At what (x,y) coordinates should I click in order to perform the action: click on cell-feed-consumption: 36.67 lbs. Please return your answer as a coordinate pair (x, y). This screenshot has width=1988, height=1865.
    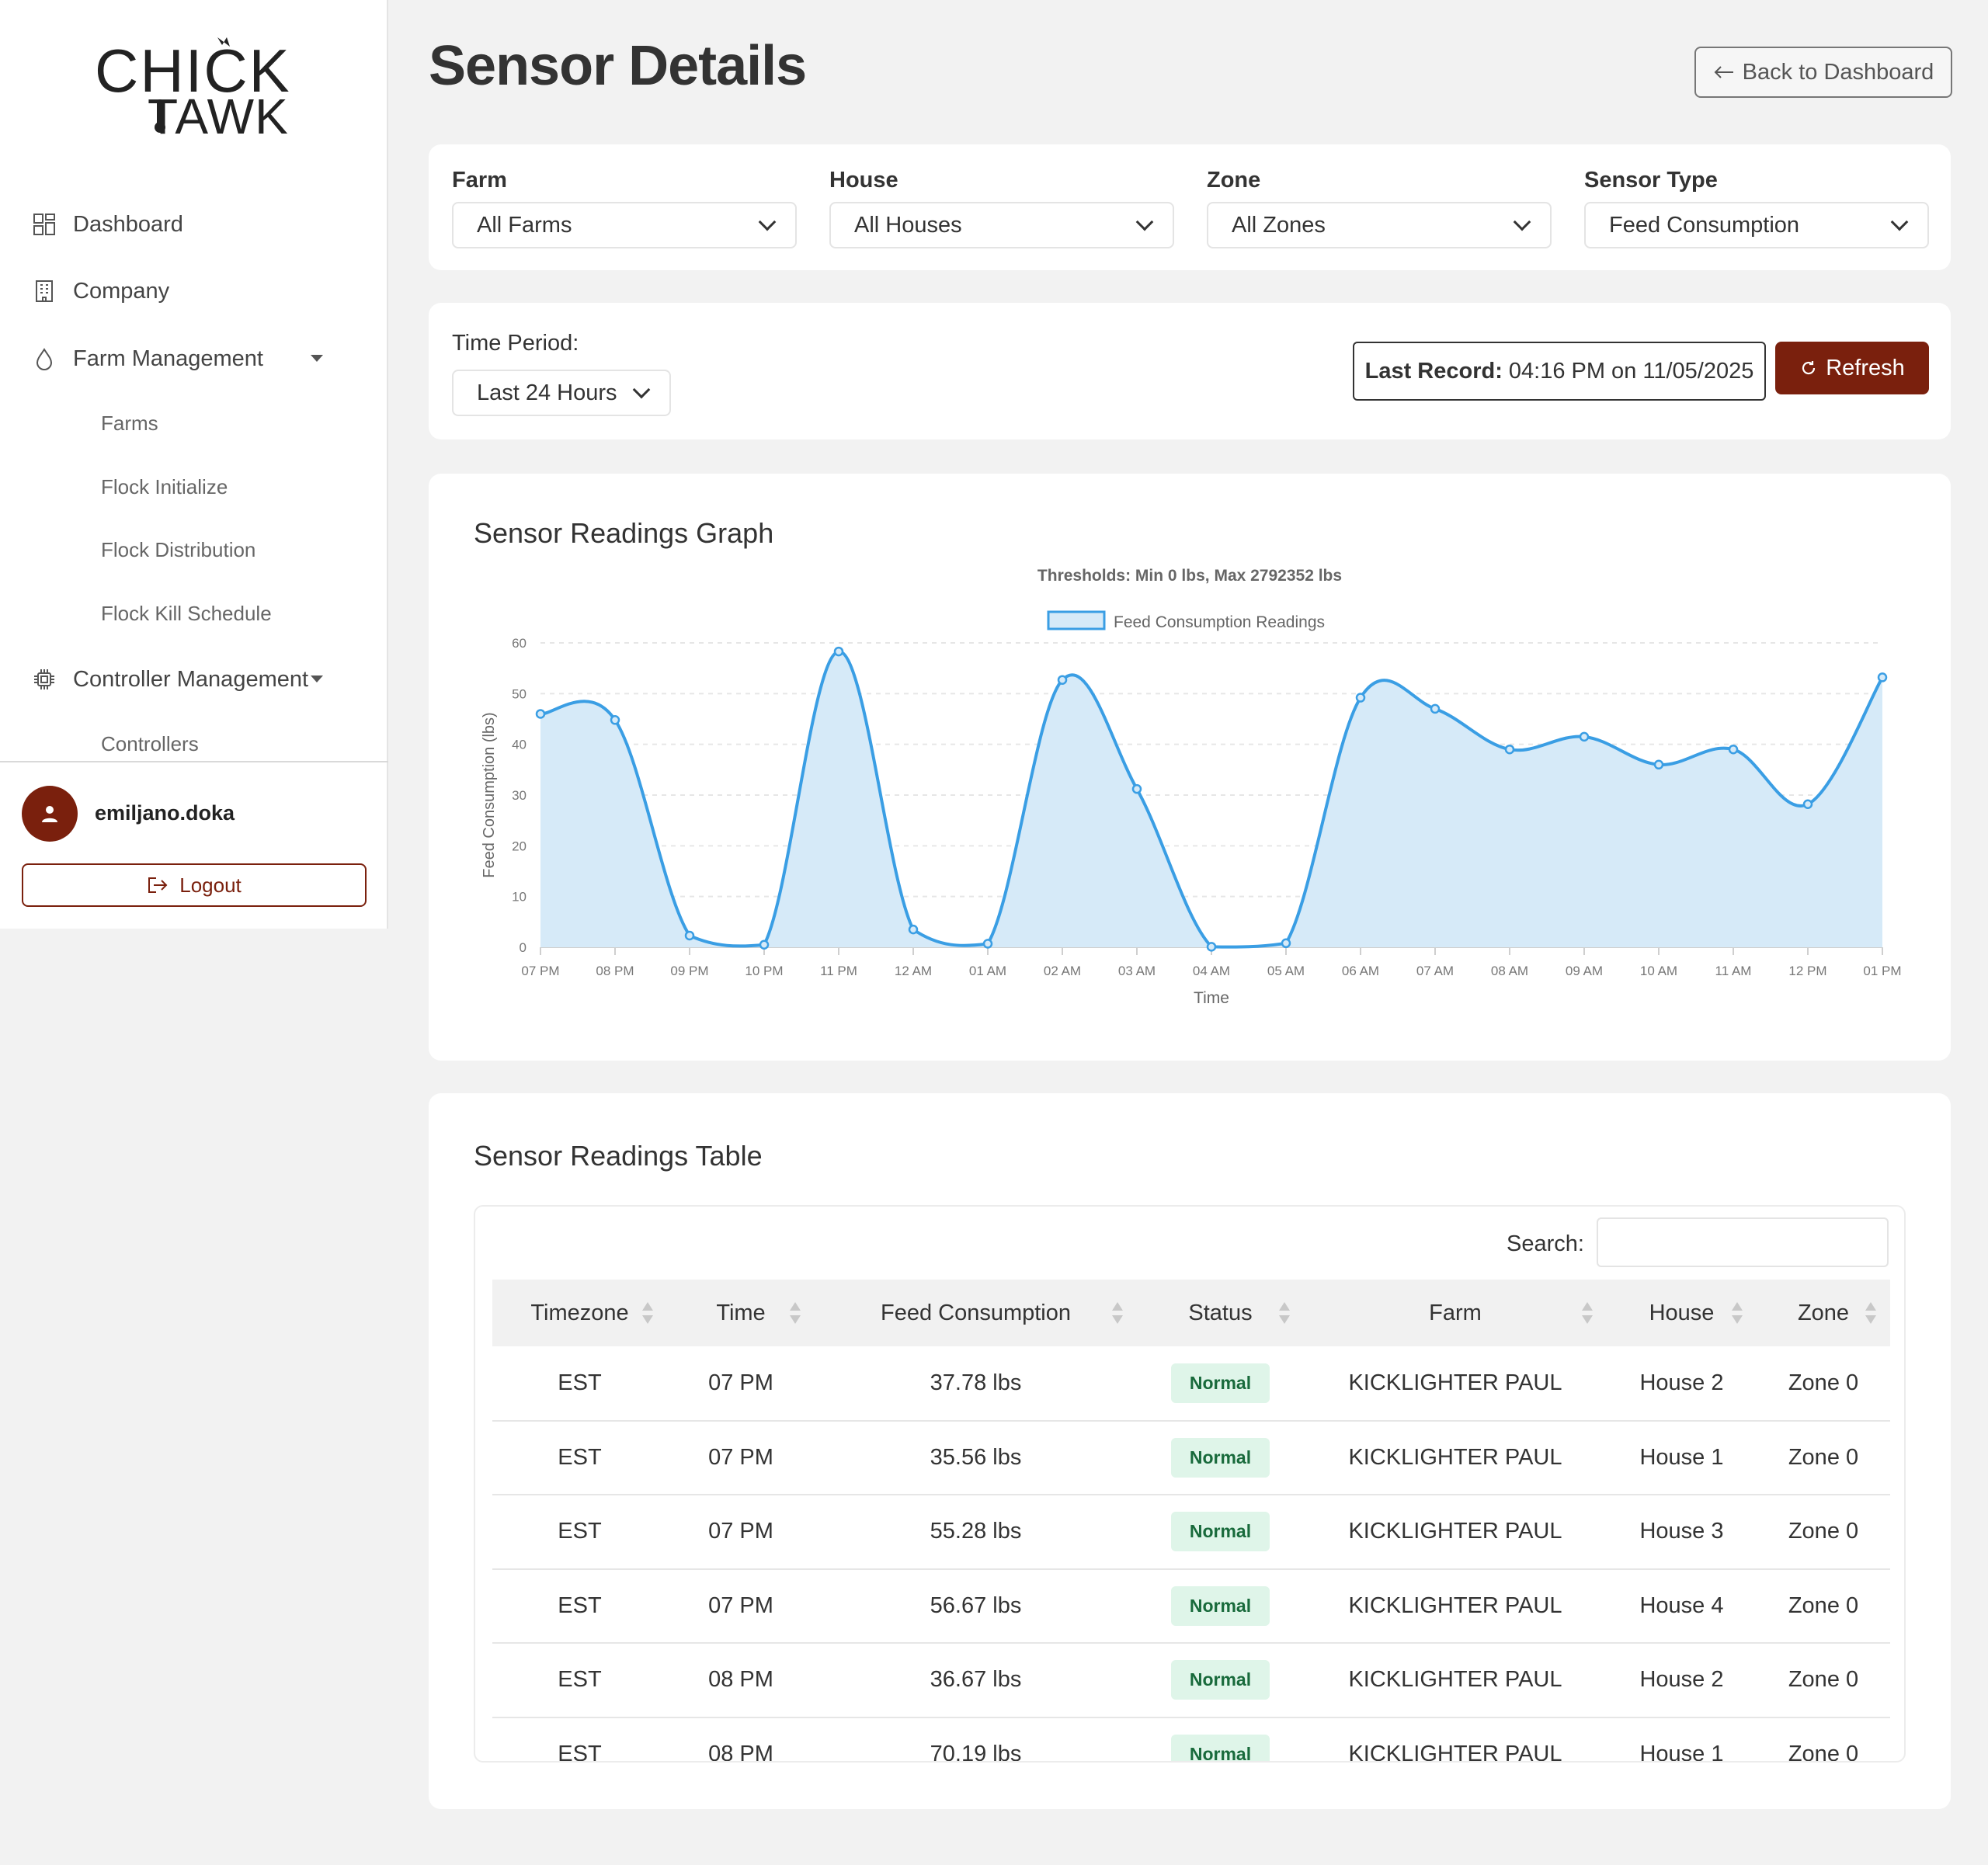
    Looking at the image, I should click on (976, 1680).